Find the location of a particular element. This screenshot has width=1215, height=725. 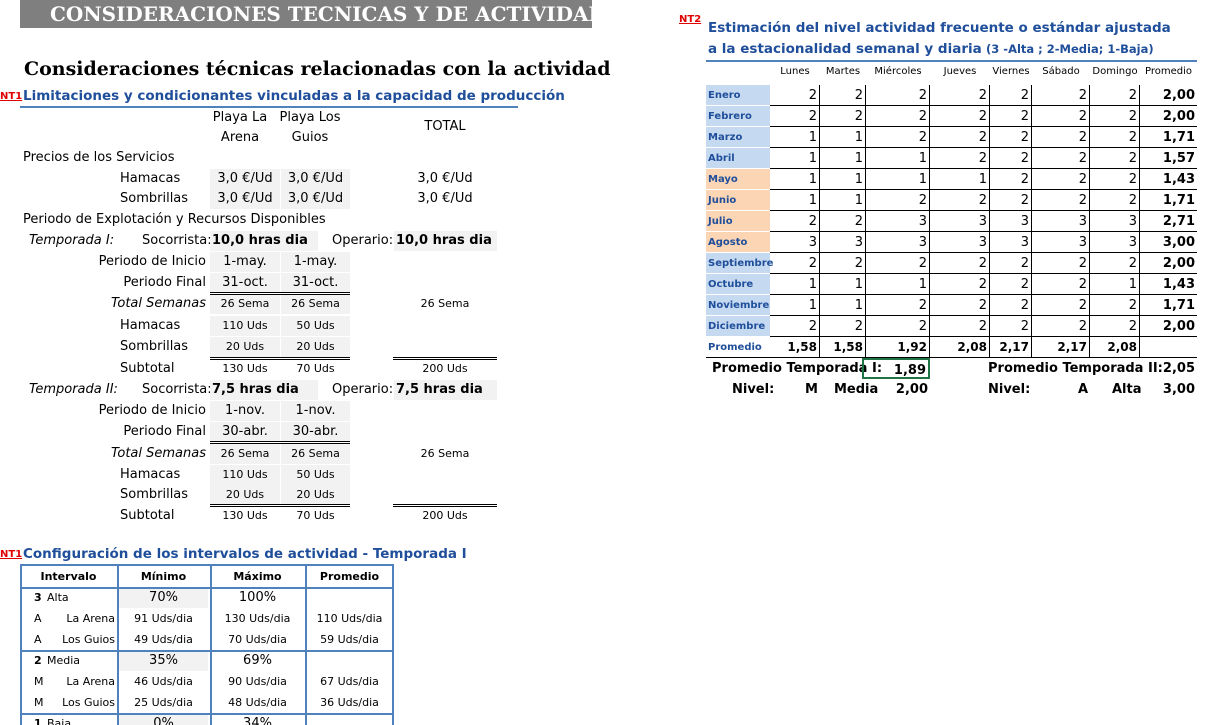

cell: 0% is located at coordinates (163, 719).